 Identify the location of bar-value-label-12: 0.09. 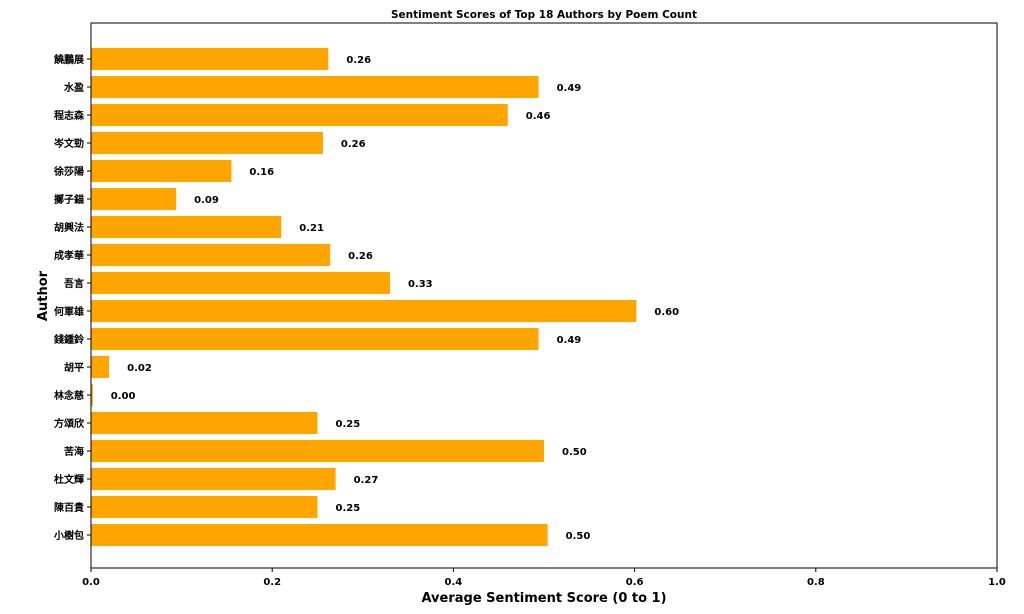
(206, 200).